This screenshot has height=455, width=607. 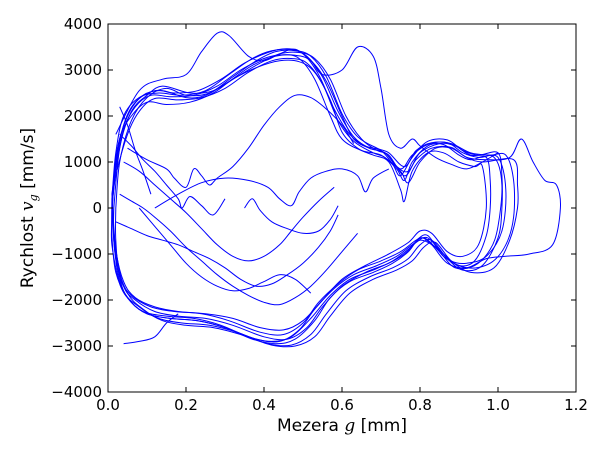 What do you see at coordinates (420, 405) in the screenshot?
I see `x-tick-label: 0.8` at bounding box center [420, 405].